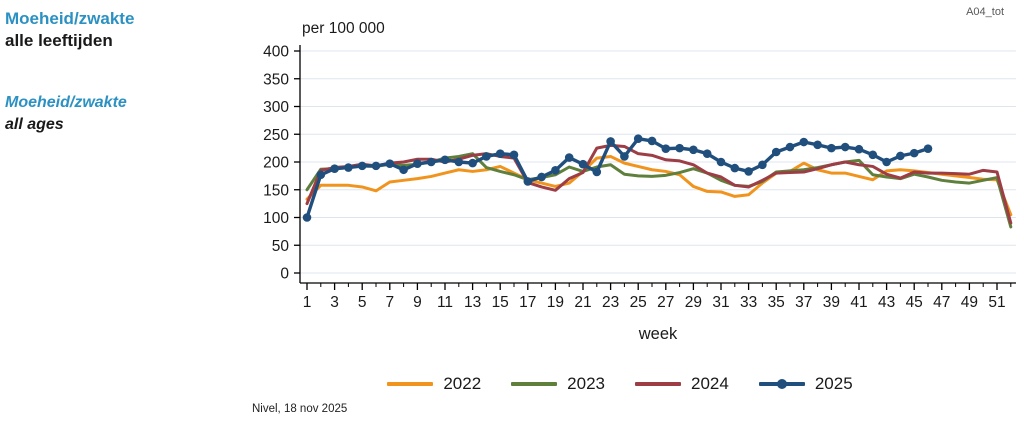  Describe the element at coordinates (343, 28) in the screenshot. I see `y-axis-title: per 100 000` at that location.